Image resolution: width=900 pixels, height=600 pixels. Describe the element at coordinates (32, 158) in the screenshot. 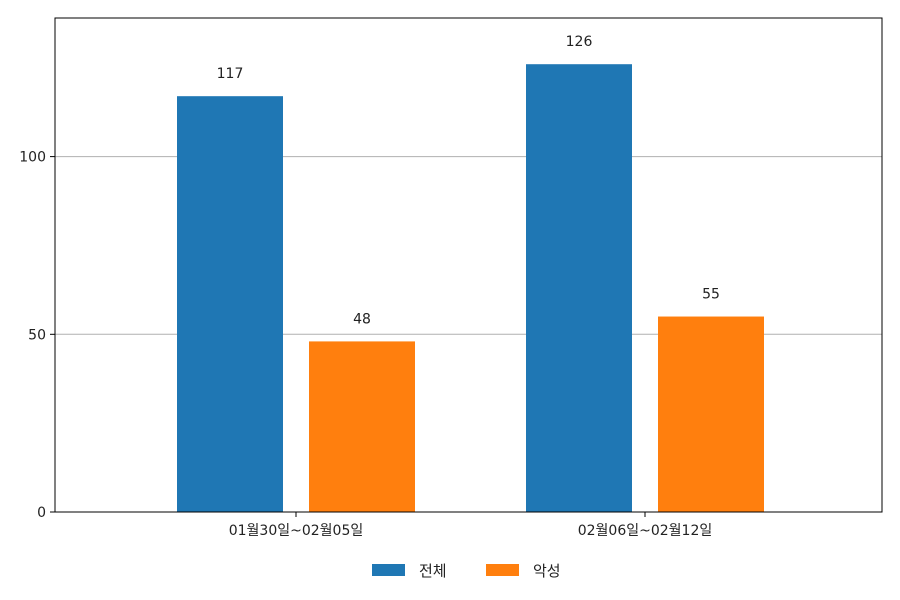

I see `y-tick-label: 100` at that location.